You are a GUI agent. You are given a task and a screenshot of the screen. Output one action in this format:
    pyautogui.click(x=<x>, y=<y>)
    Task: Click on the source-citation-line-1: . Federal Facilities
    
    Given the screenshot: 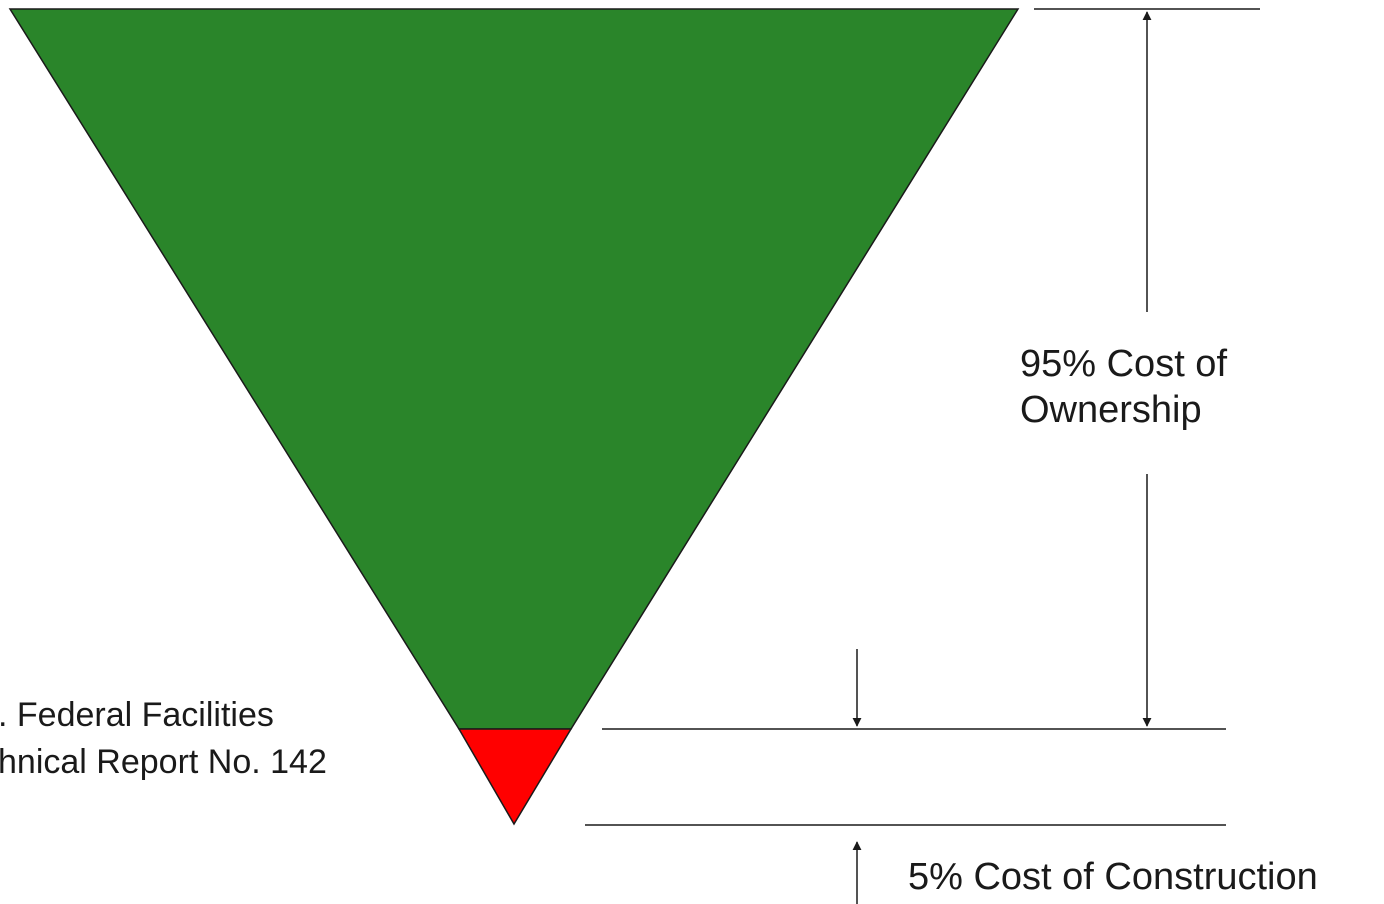 What is the action you would take?
    pyautogui.click(x=137, y=715)
    